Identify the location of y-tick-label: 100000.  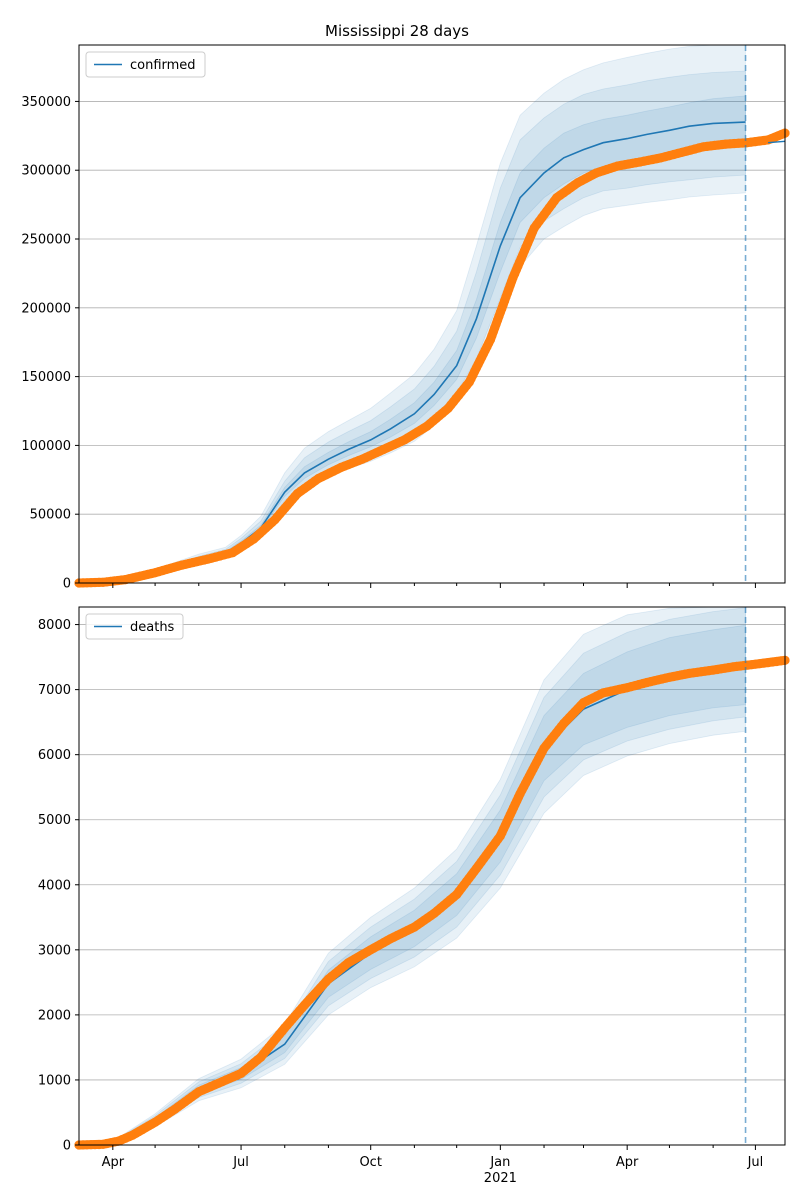
(46, 446).